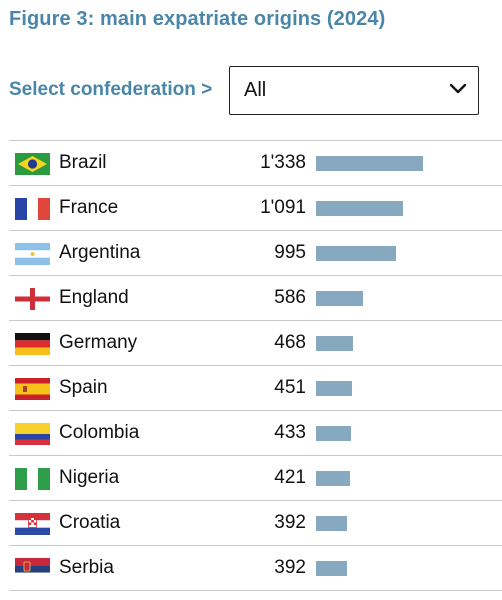 This screenshot has width=502, height=600. Describe the element at coordinates (458, 88) in the screenshot. I see `chevron-down-icon` at that location.